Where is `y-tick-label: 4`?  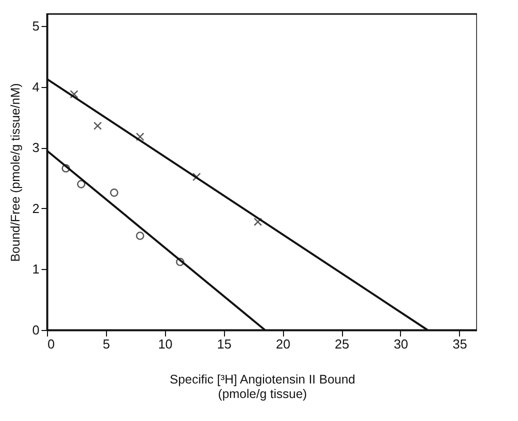
y-tick-label: 4 is located at coordinates (36, 86).